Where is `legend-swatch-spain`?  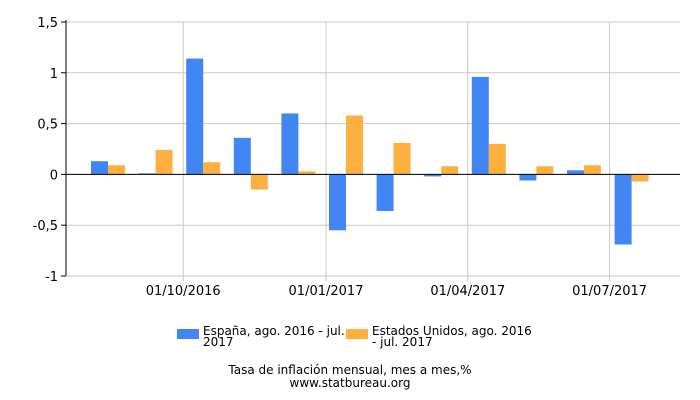 legend-swatch-spain is located at coordinates (188, 334).